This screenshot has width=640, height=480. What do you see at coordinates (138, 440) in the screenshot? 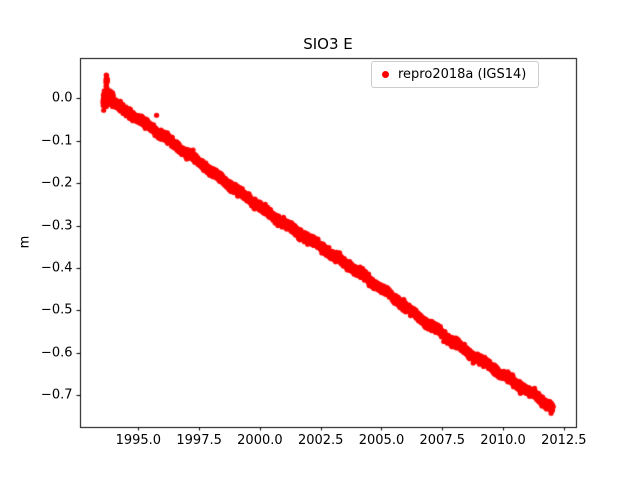
I see `x-tick-label: 1995.0` at bounding box center [138, 440].